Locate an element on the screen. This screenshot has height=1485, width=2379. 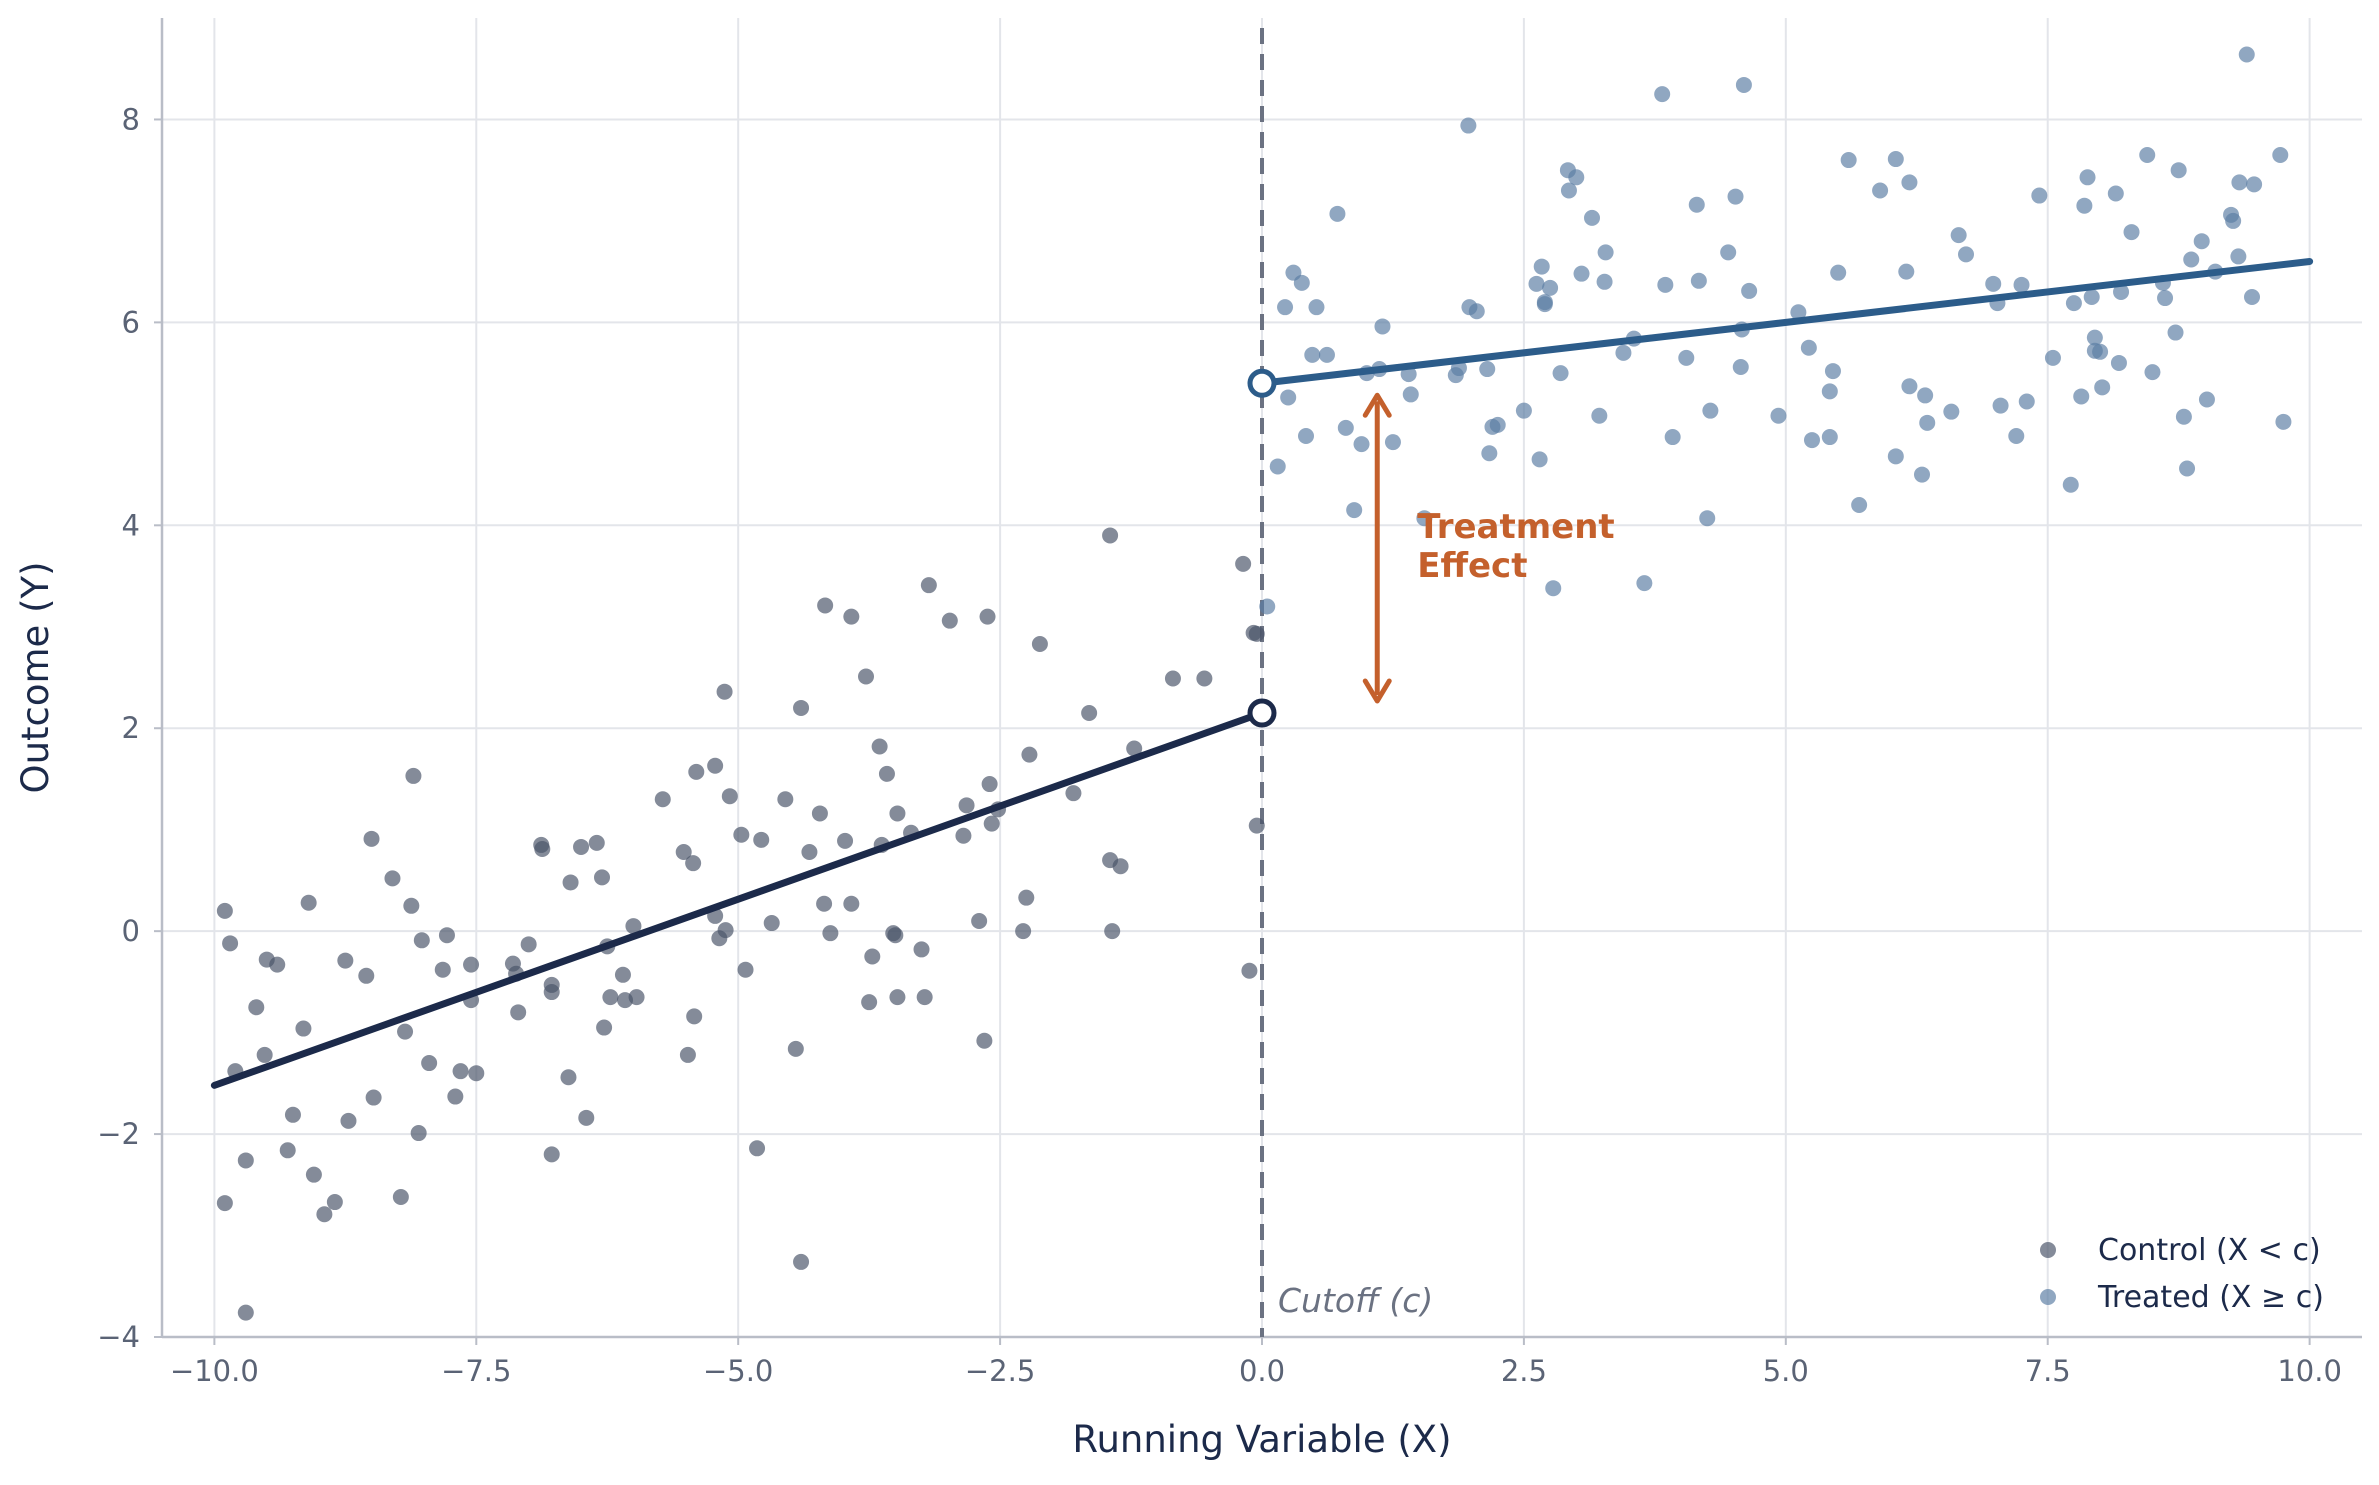
arrow-head-top is located at coordinates (1377, 405).